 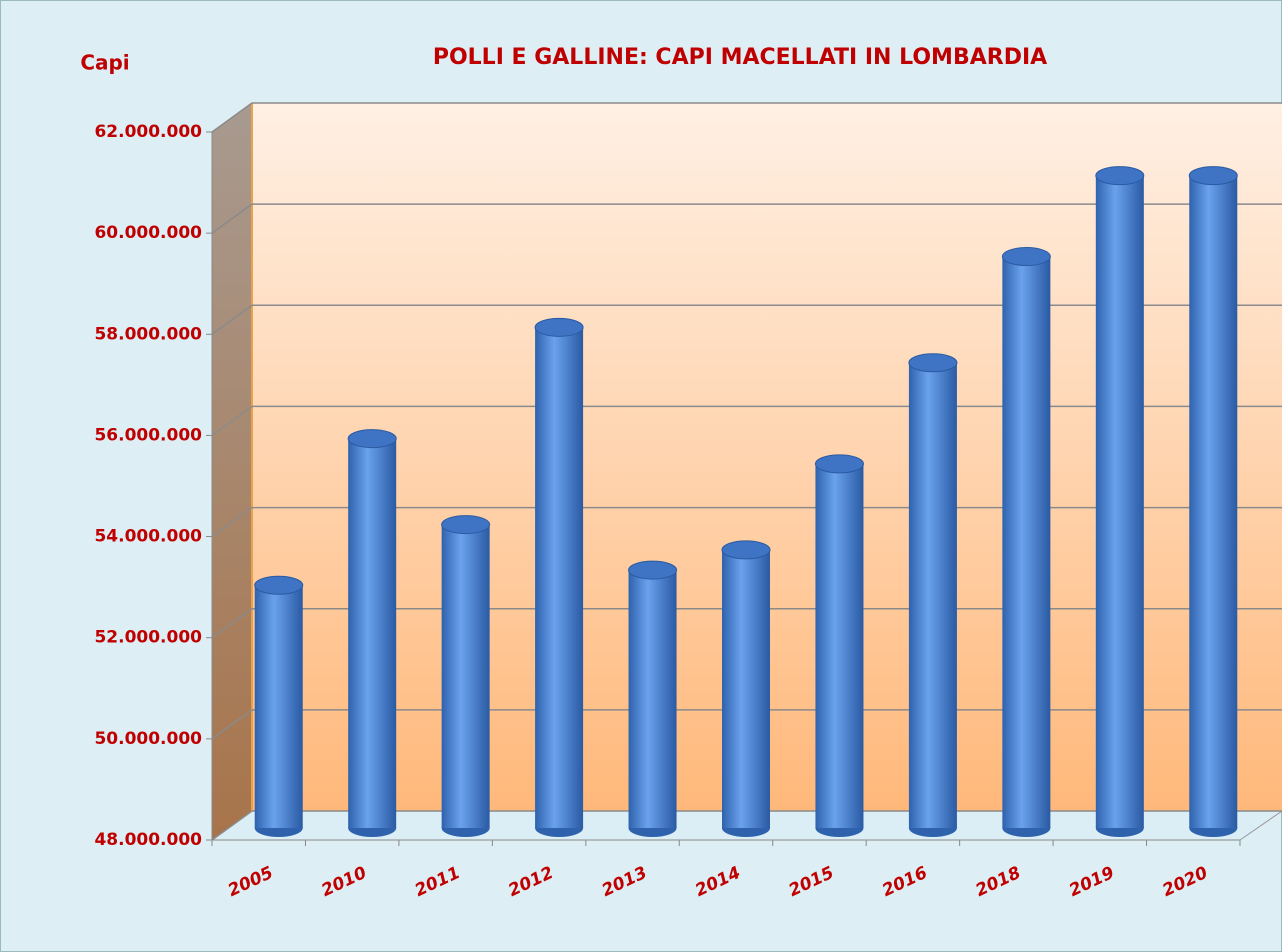 What do you see at coordinates (232, 471) in the screenshot?
I see `side-wall` at bounding box center [232, 471].